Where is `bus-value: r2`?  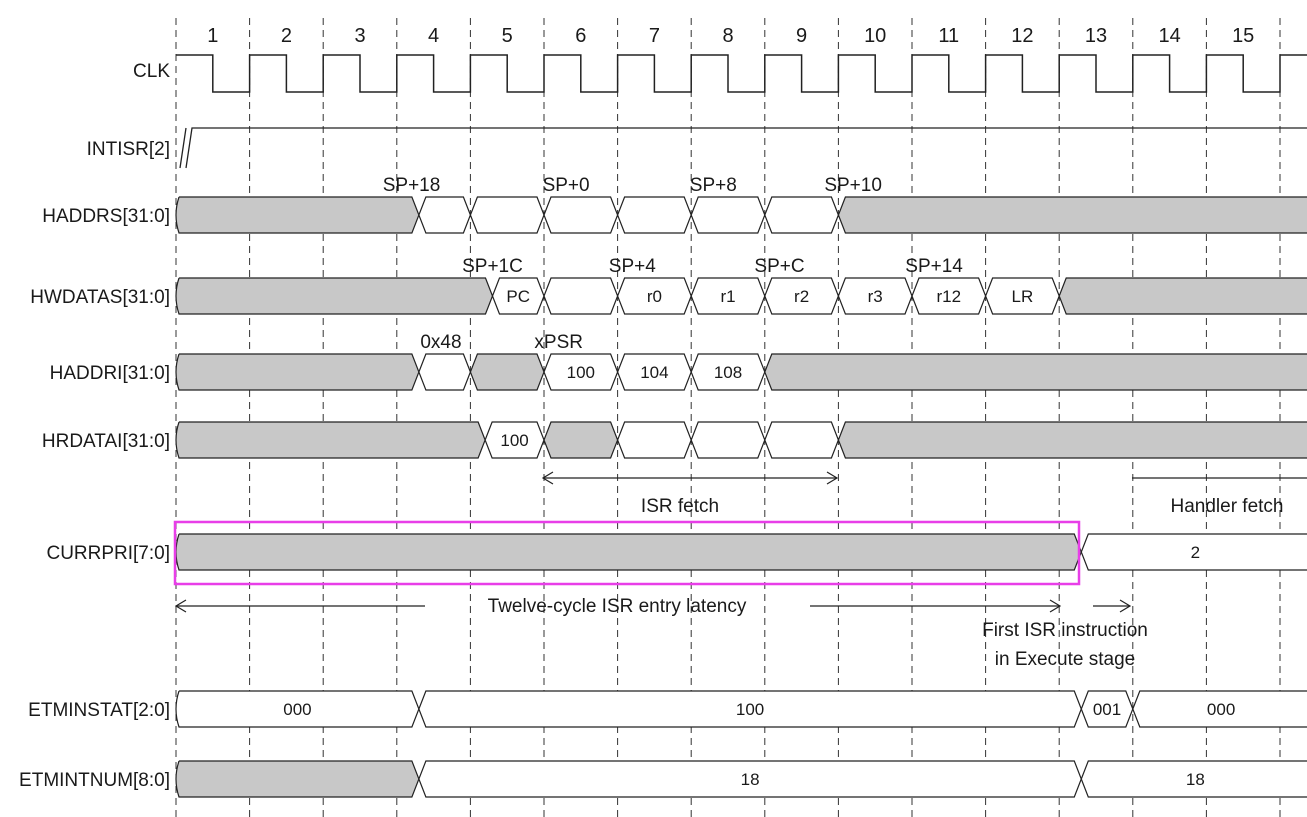
bus-value: r2 is located at coordinates (801, 296).